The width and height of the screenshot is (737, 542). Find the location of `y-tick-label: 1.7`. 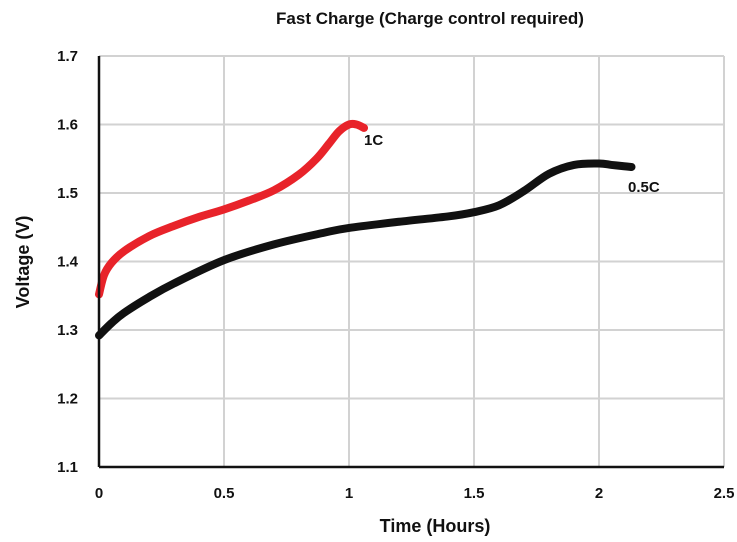

y-tick-label: 1.7 is located at coordinates (67, 56).